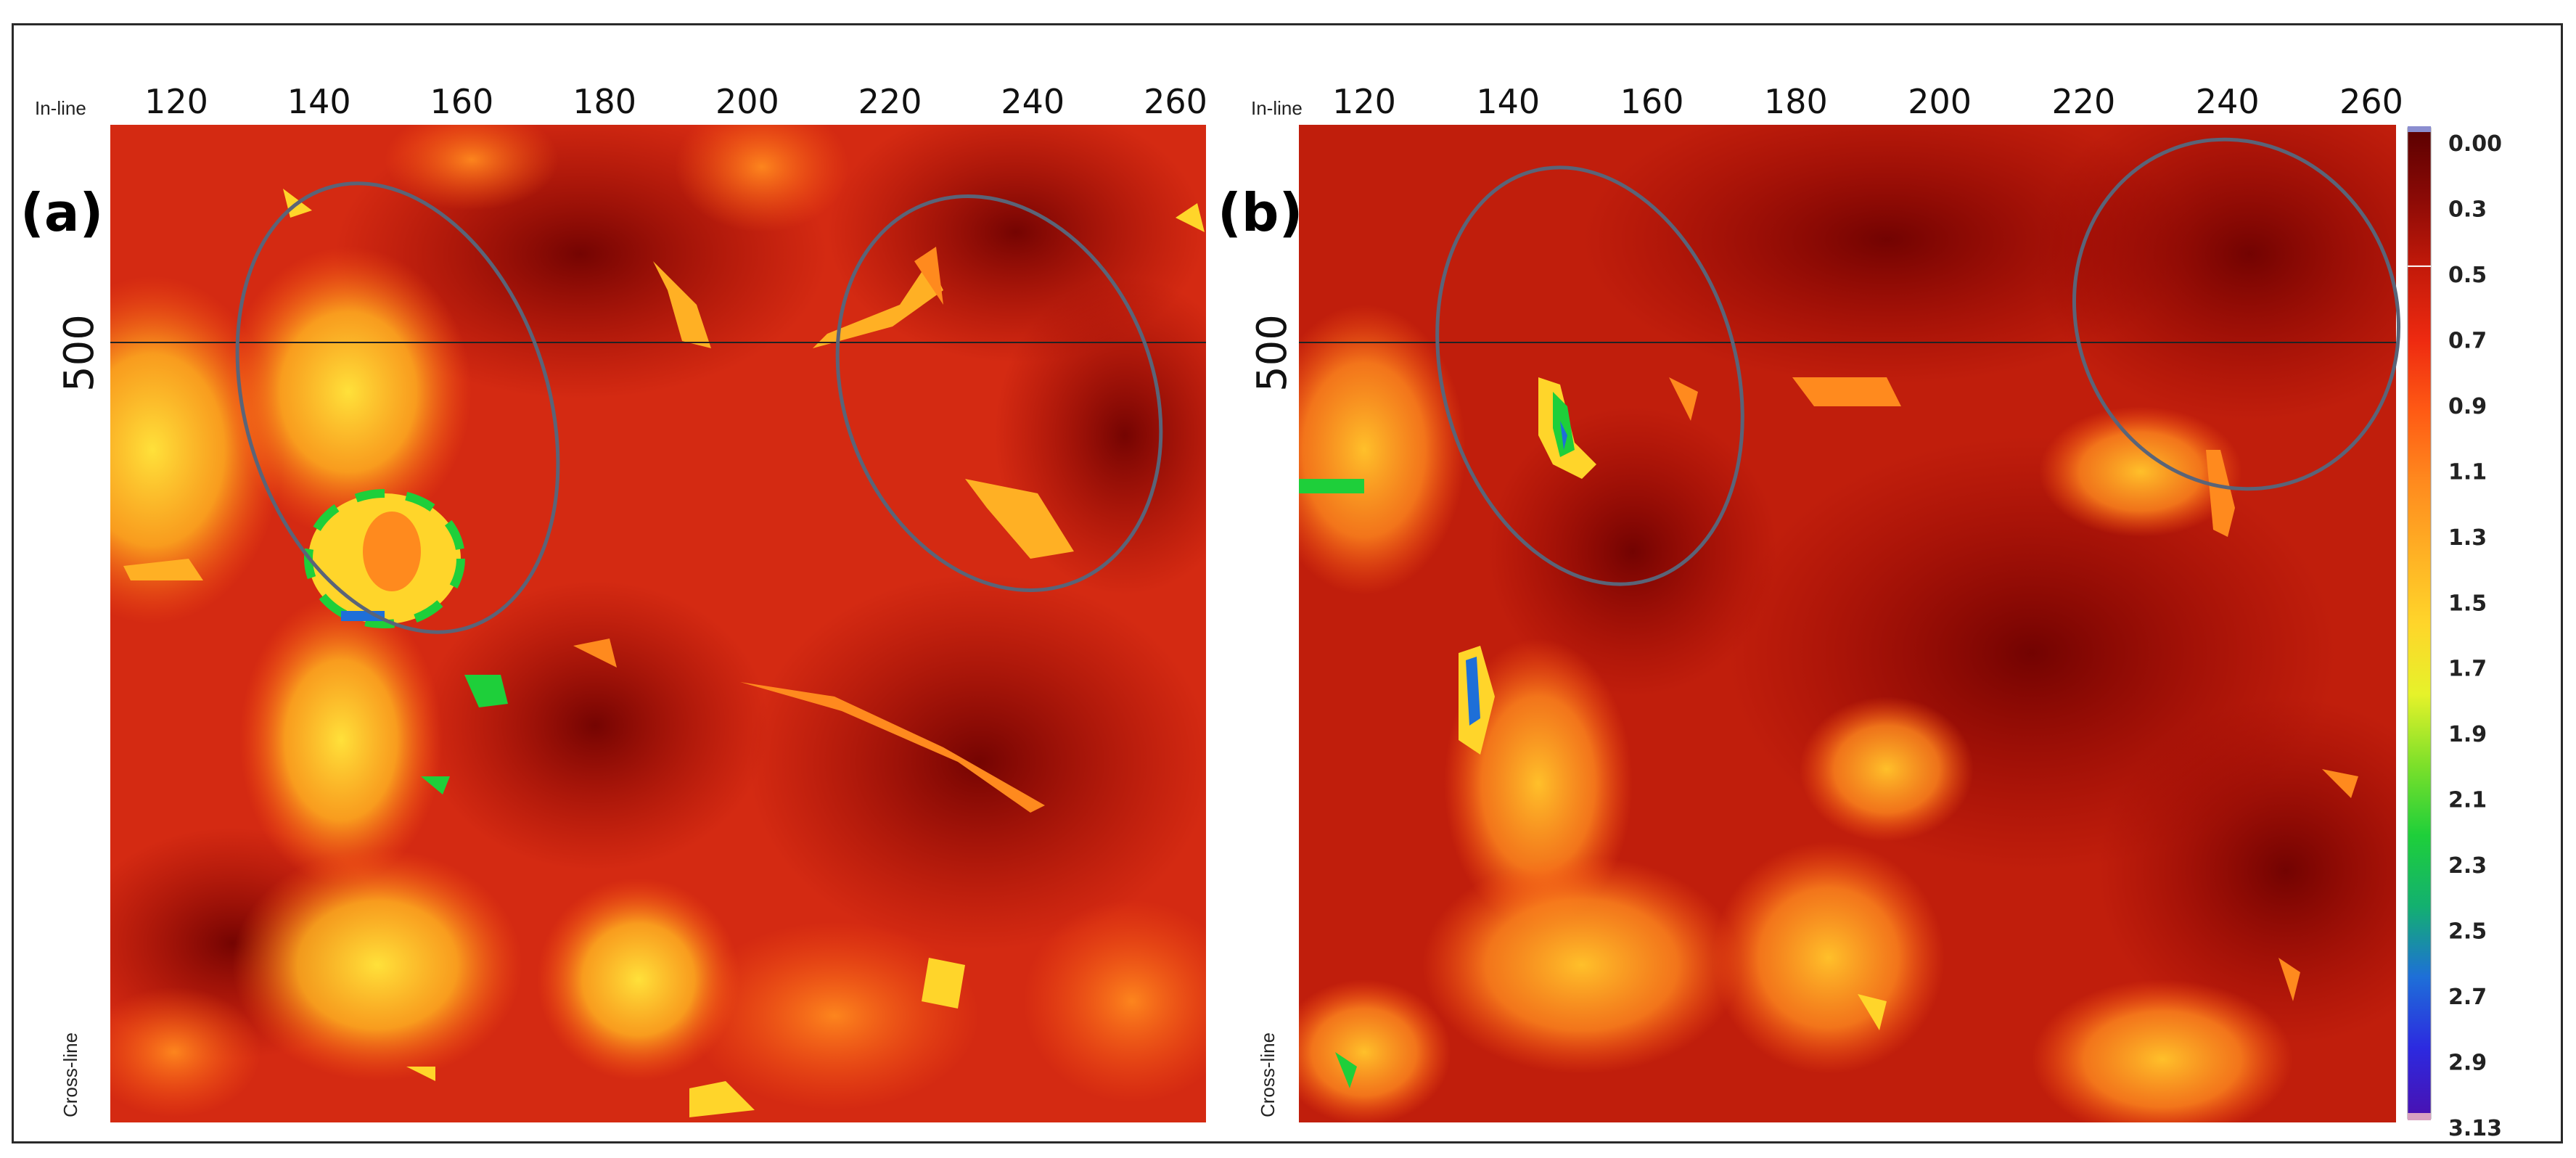 This screenshot has height=1158, width=2576. I want to click on y-marker-a: 500, so click(79, 353).